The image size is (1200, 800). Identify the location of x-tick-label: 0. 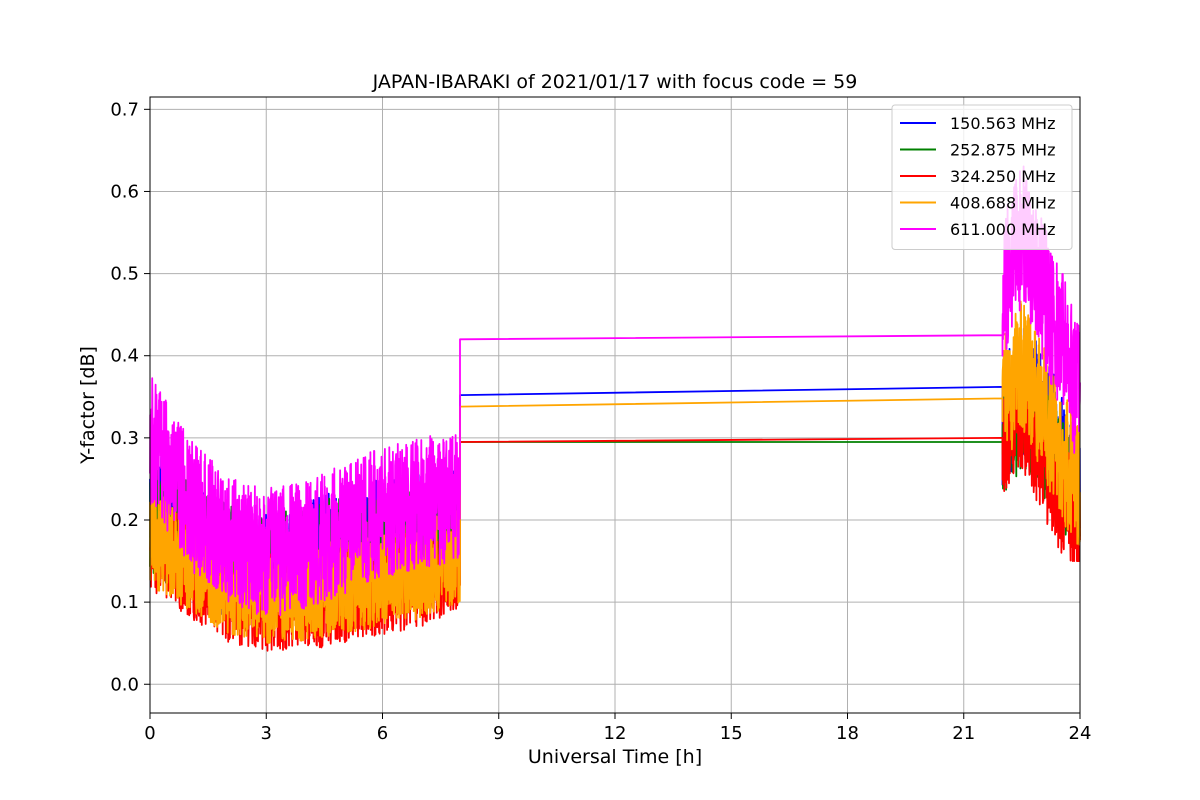
(149, 733).